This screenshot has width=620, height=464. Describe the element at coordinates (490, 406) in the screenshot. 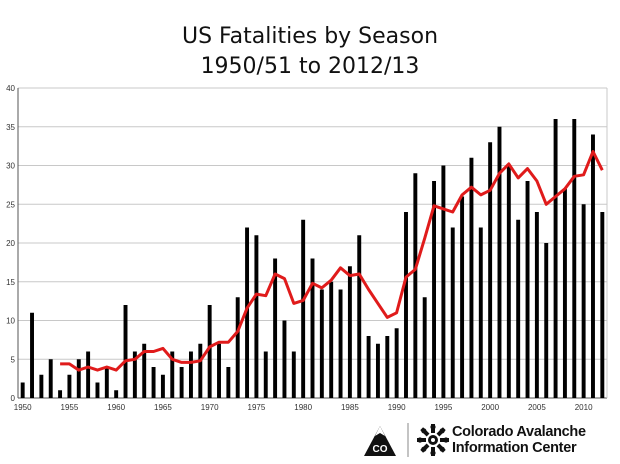

I see `x-tick-label: 2000` at that location.